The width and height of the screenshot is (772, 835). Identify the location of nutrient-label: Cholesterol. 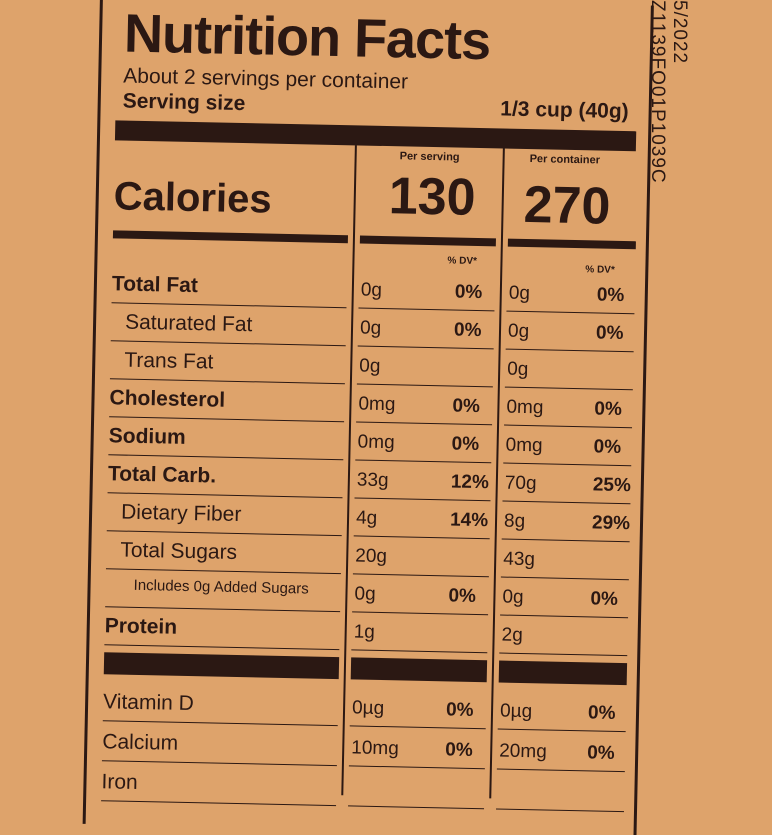
(167, 399).